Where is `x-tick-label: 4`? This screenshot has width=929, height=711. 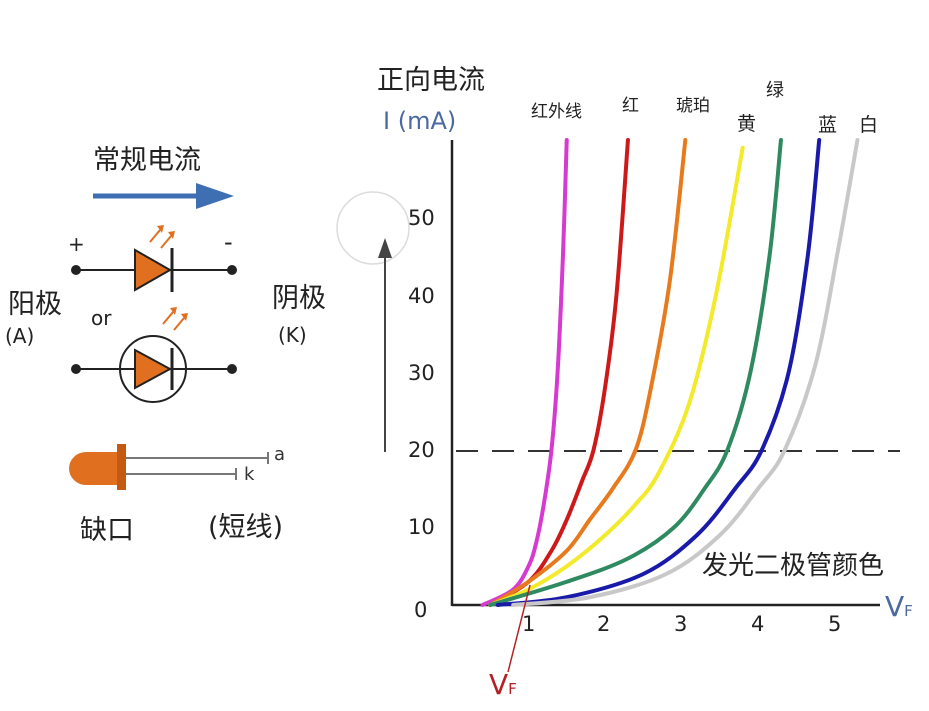
x-tick-label: 4 is located at coordinates (758, 624).